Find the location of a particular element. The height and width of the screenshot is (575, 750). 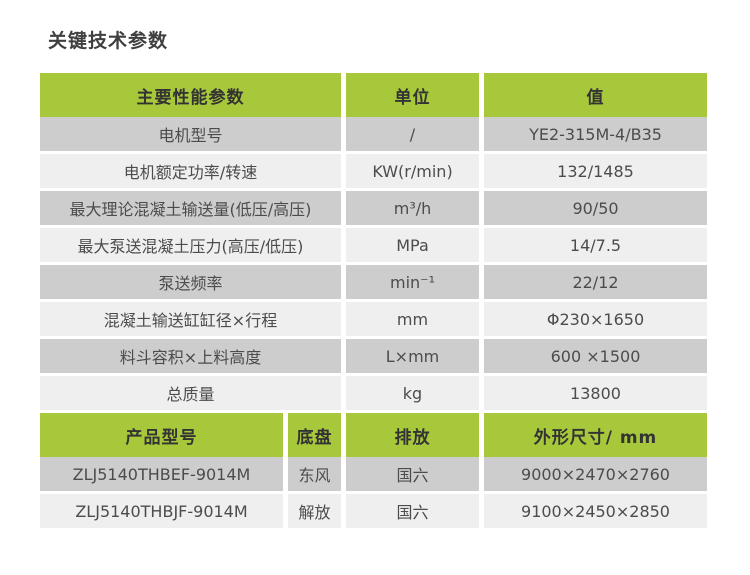

value-cell: 14/7.5 is located at coordinates (595, 245).